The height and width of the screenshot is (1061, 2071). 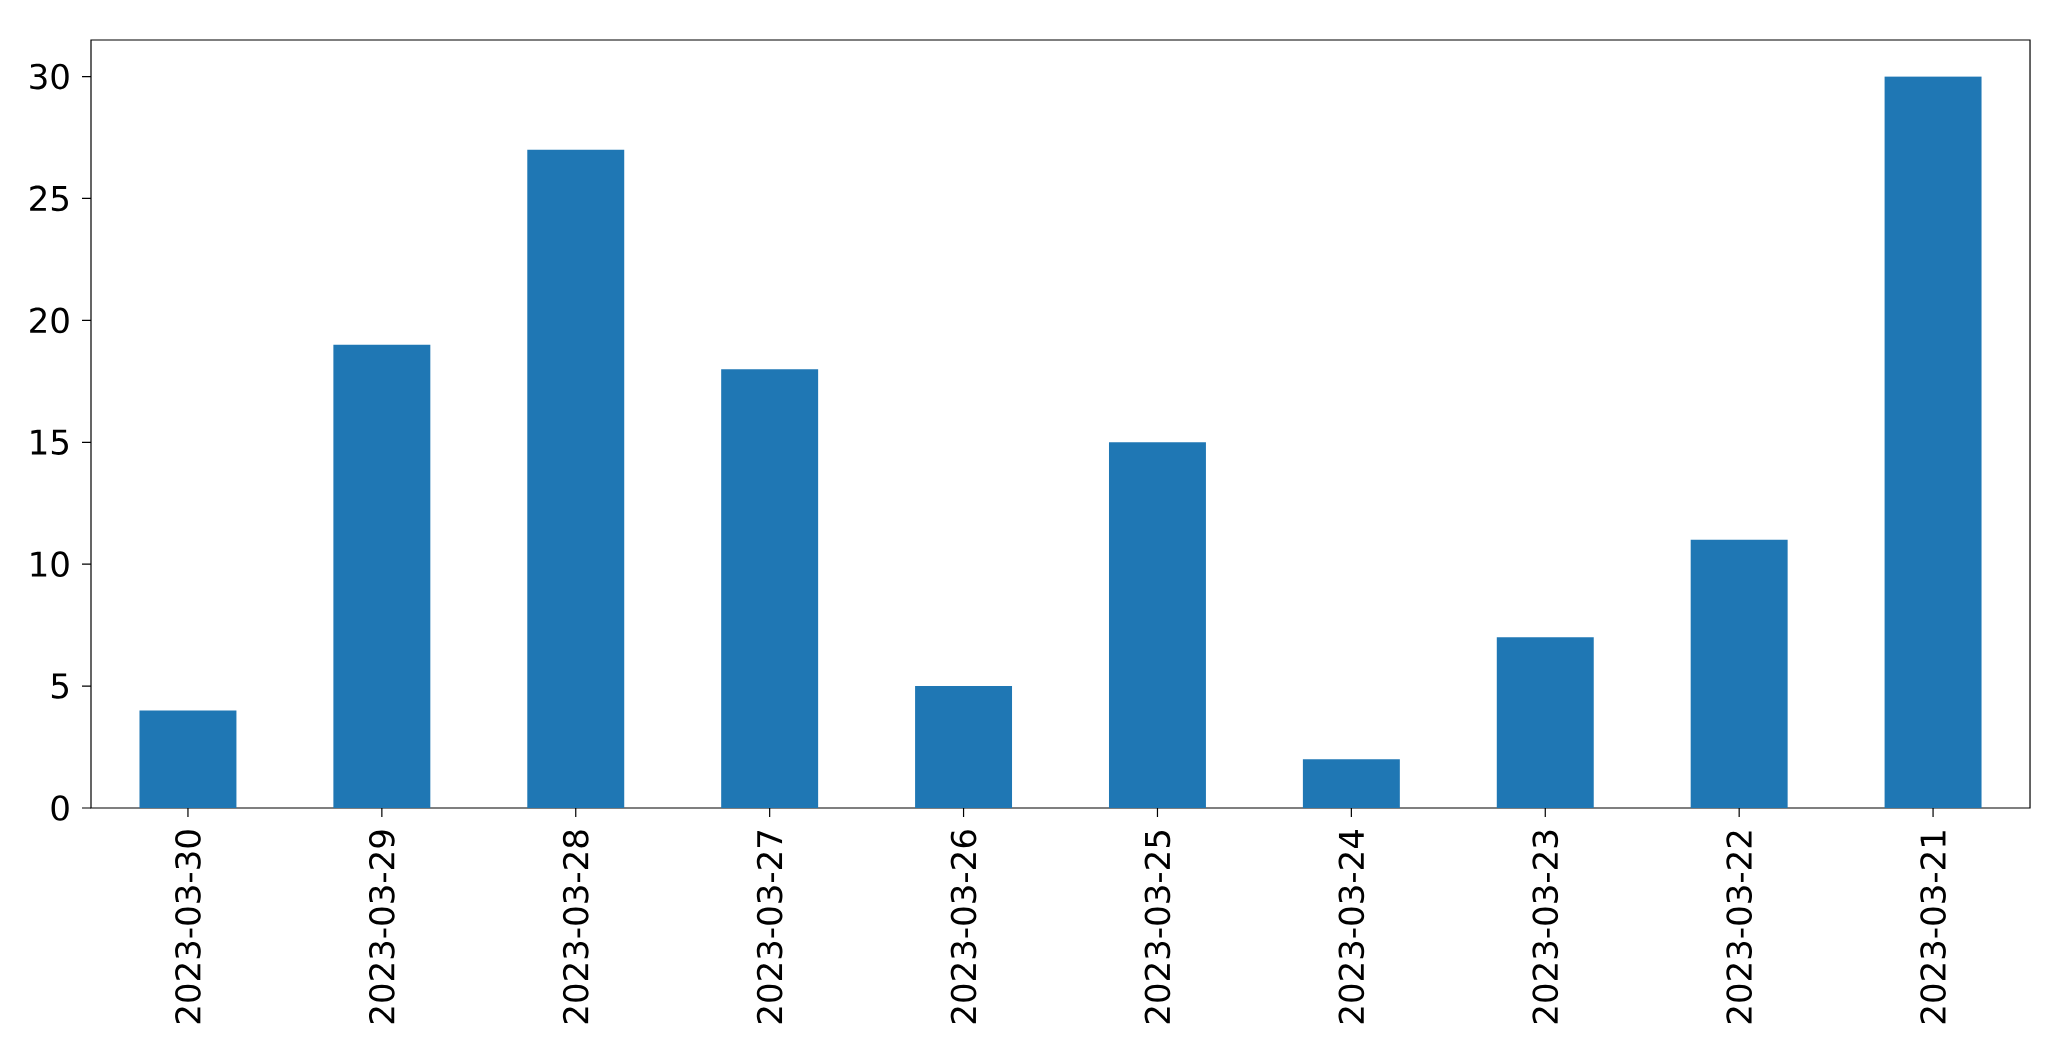 I want to click on y-tick-label: 30, so click(x=49, y=76).